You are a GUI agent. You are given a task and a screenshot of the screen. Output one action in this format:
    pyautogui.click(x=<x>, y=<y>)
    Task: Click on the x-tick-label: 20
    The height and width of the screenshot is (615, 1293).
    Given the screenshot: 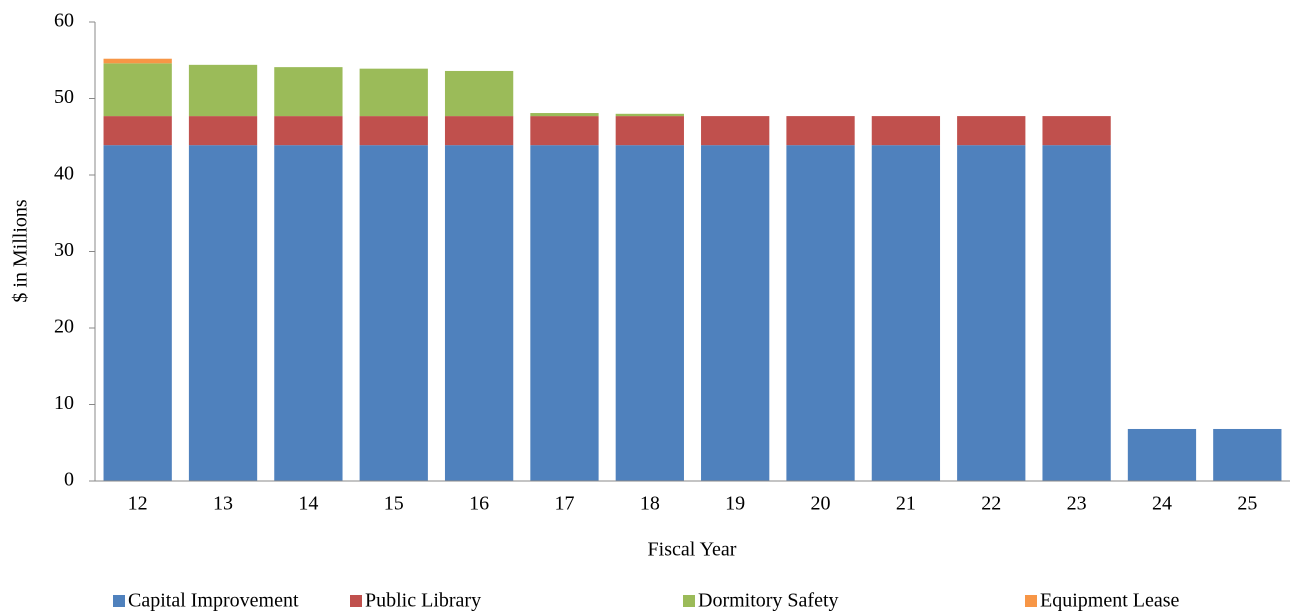 What is the action you would take?
    pyautogui.click(x=821, y=504)
    